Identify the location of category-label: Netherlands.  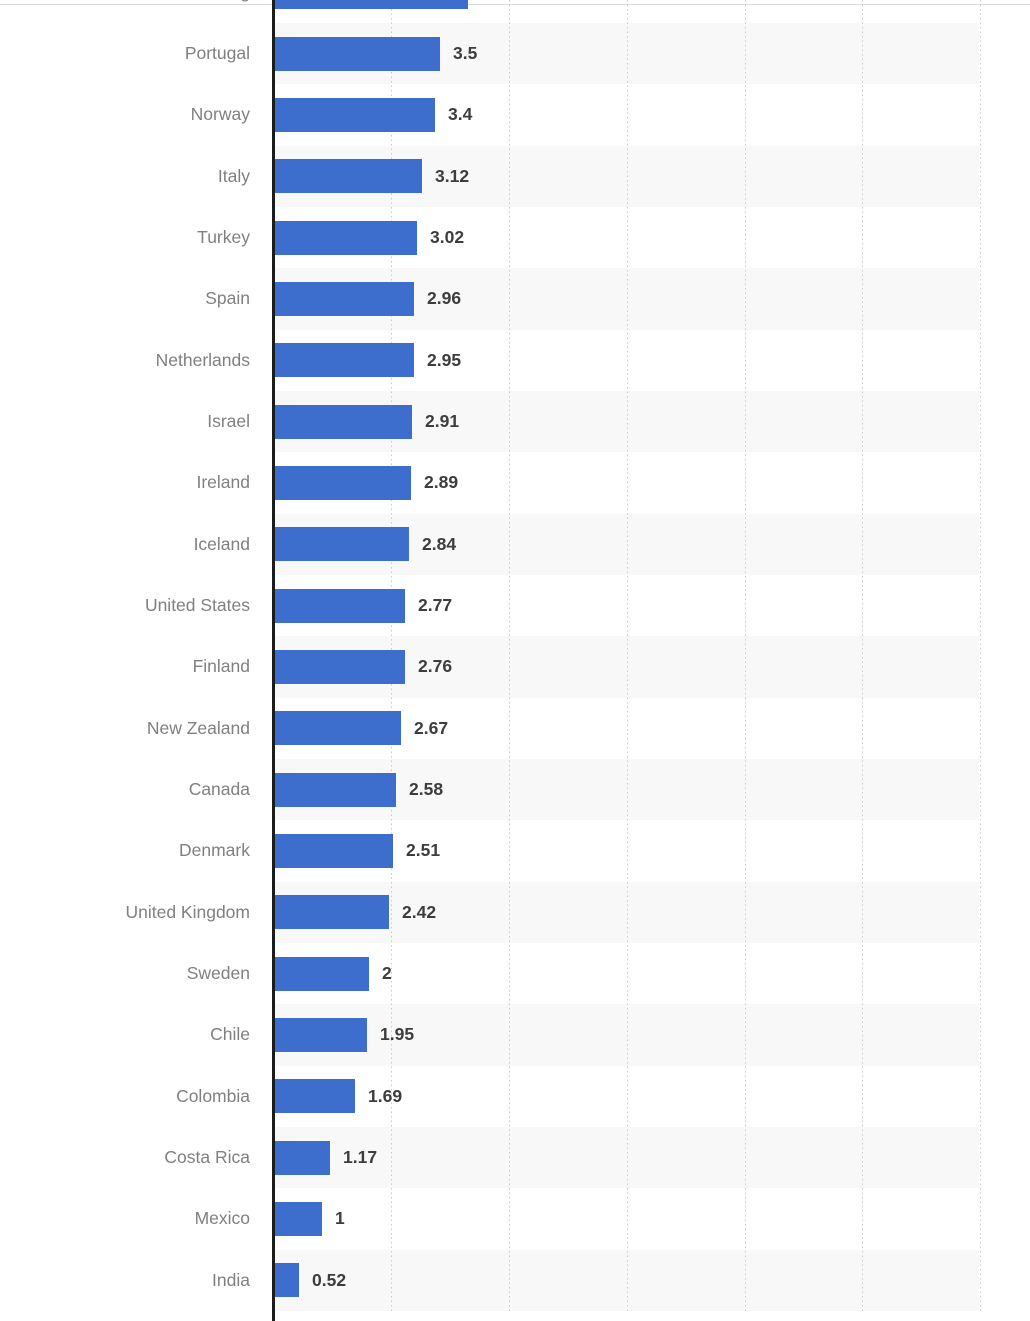
(202, 359).